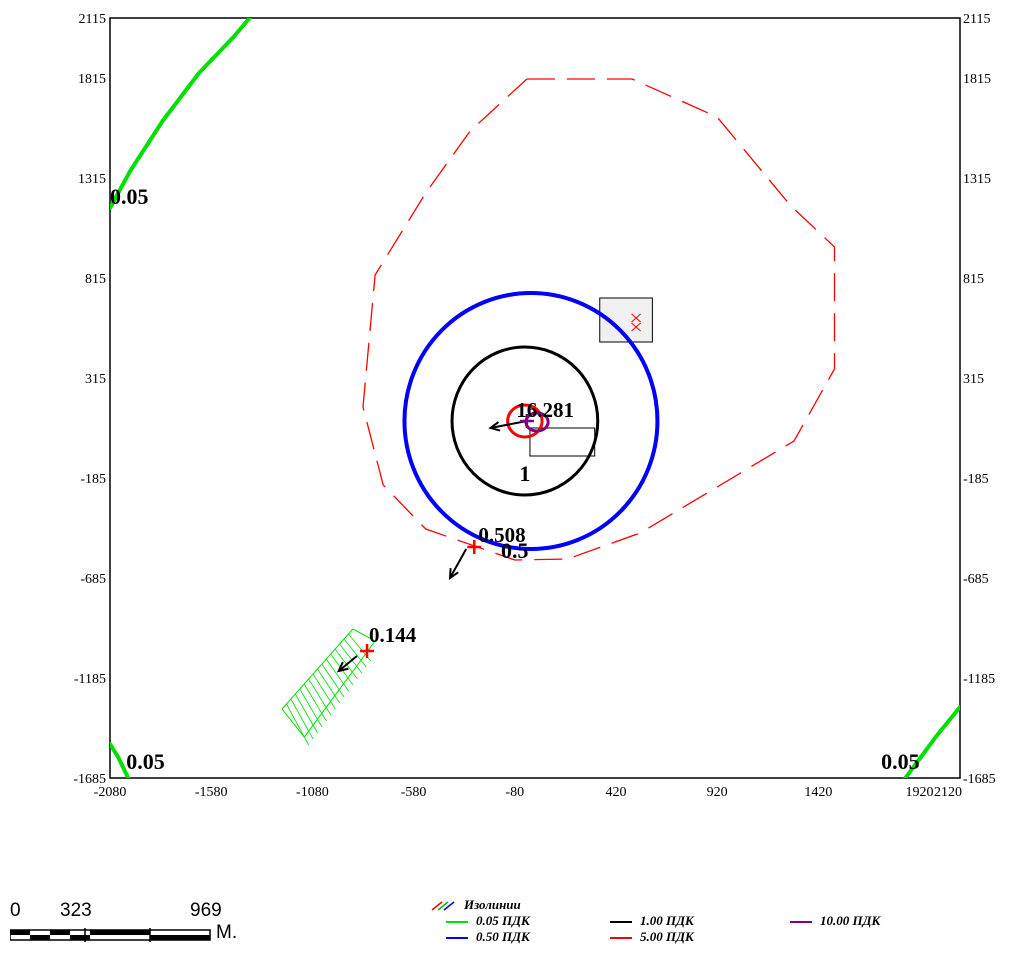 This screenshot has width=1022, height=957. I want to click on y-tick-label-right: -685, so click(976, 579).